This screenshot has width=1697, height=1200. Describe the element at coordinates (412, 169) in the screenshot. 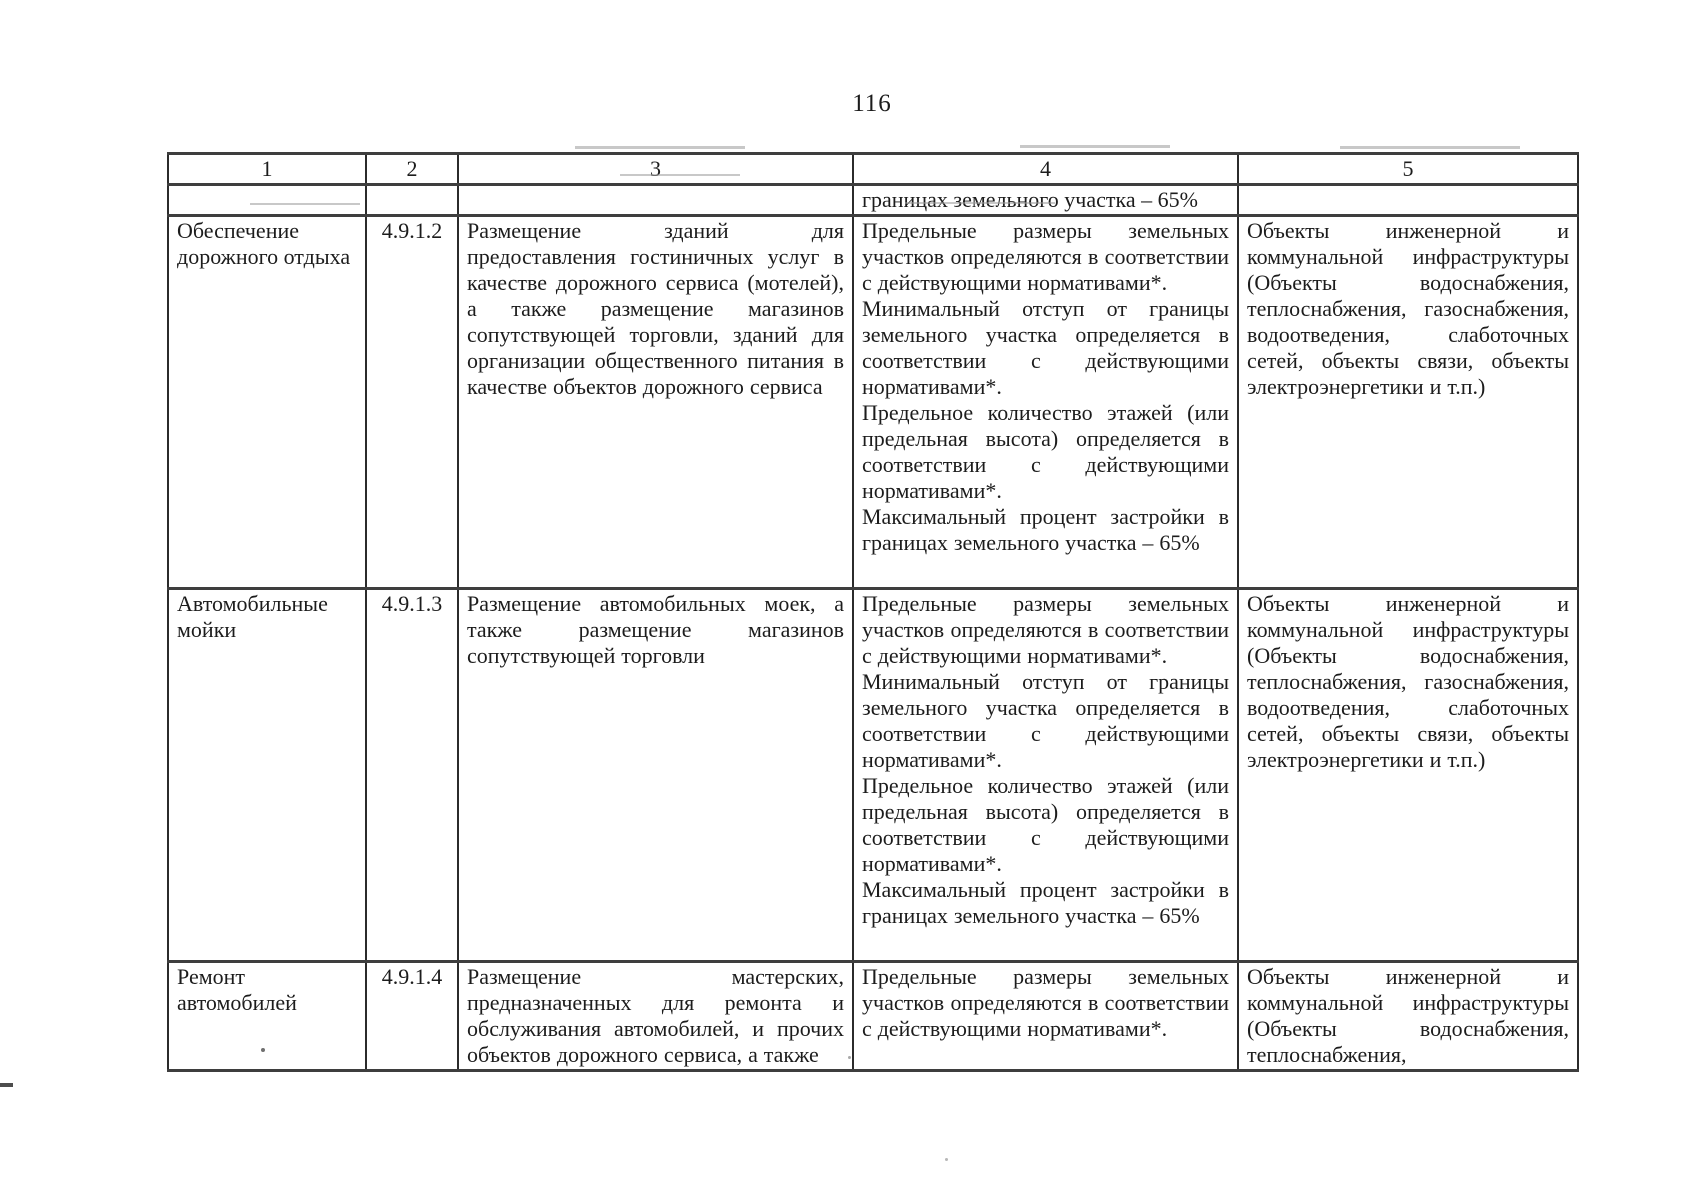

I see `column-number-2: 2` at that location.